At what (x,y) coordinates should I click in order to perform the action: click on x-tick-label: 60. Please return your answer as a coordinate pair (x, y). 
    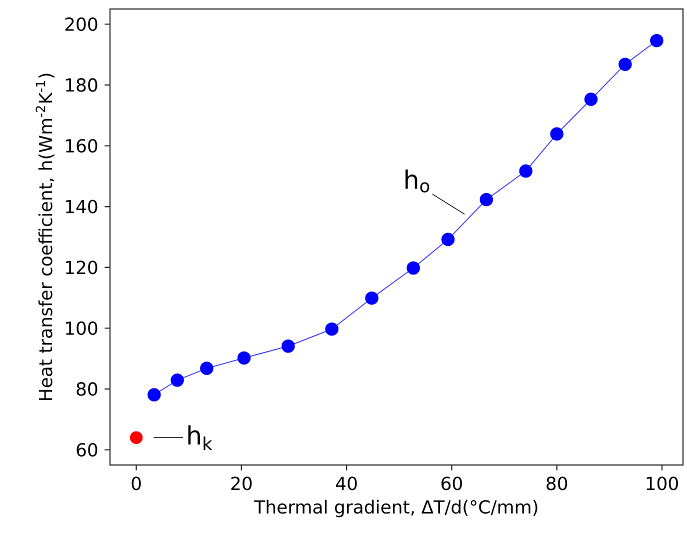
    Looking at the image, I should click on (452, 483).